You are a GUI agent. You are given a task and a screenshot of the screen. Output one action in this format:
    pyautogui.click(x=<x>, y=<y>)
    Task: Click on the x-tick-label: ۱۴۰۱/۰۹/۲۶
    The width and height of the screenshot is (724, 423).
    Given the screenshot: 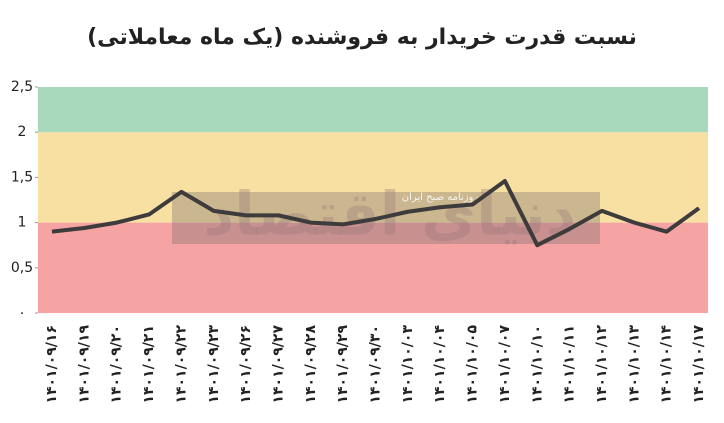 What is the action you would take?
    pyautogui.click(x=246, y=364)
    